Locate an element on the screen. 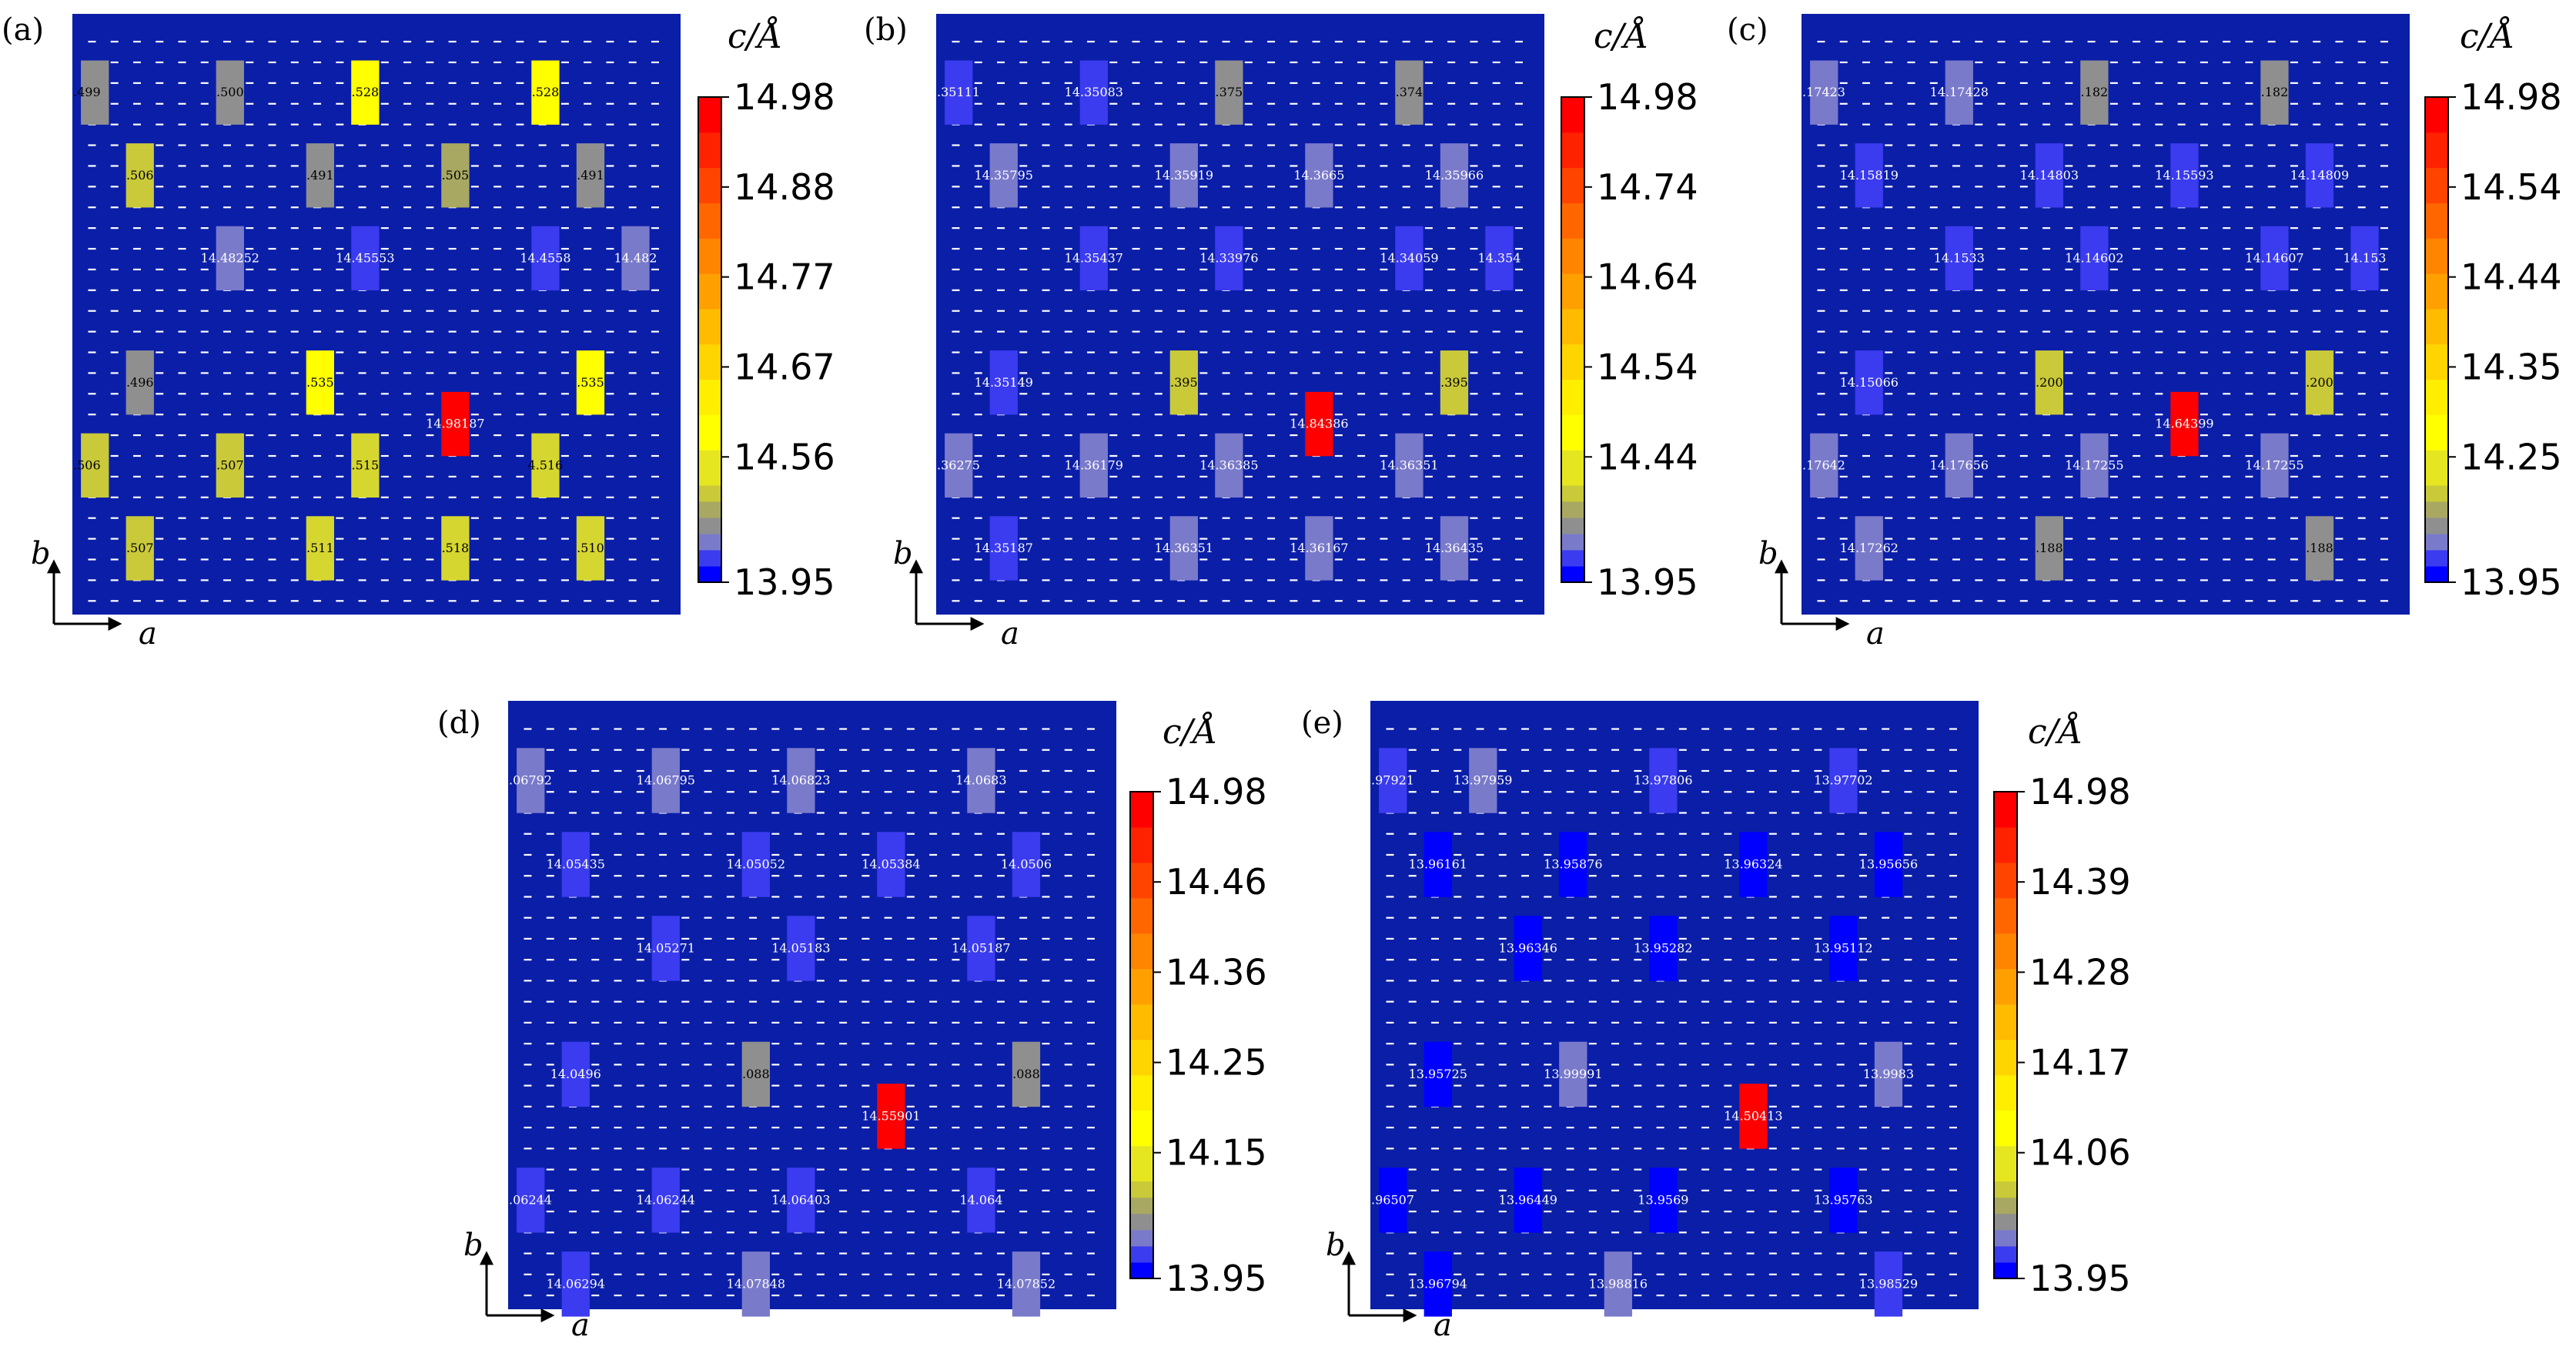 The height and width of the screenshot is (1357, 2576). cell-value-label: 13.97702 is located at coordinates (1843, 781).